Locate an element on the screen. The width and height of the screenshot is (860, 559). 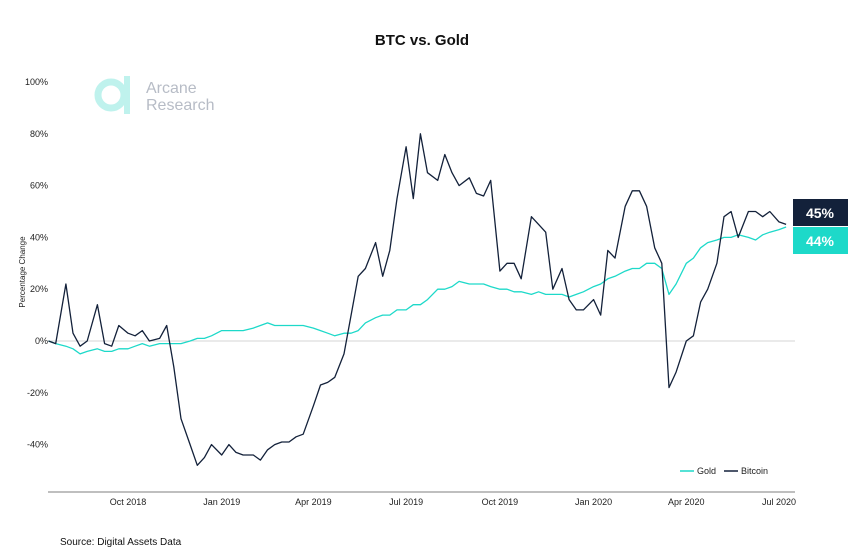
logo-icon-bar is located at coordinates (127, 95).